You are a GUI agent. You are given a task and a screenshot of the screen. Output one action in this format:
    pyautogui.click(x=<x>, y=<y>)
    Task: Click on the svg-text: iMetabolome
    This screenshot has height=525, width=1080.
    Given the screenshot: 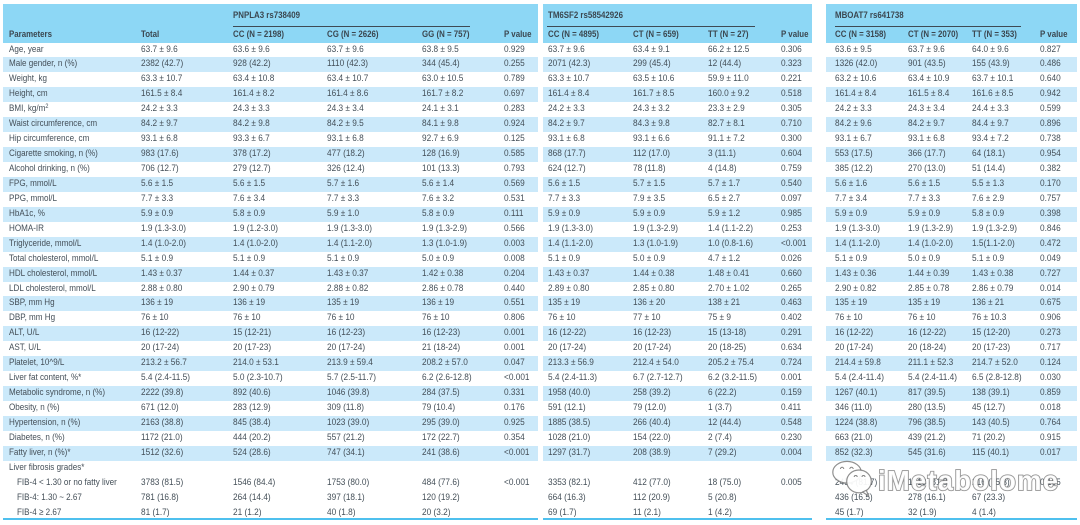 What is the action you would take?
    pyautogui.click(x=968, y=480)
    